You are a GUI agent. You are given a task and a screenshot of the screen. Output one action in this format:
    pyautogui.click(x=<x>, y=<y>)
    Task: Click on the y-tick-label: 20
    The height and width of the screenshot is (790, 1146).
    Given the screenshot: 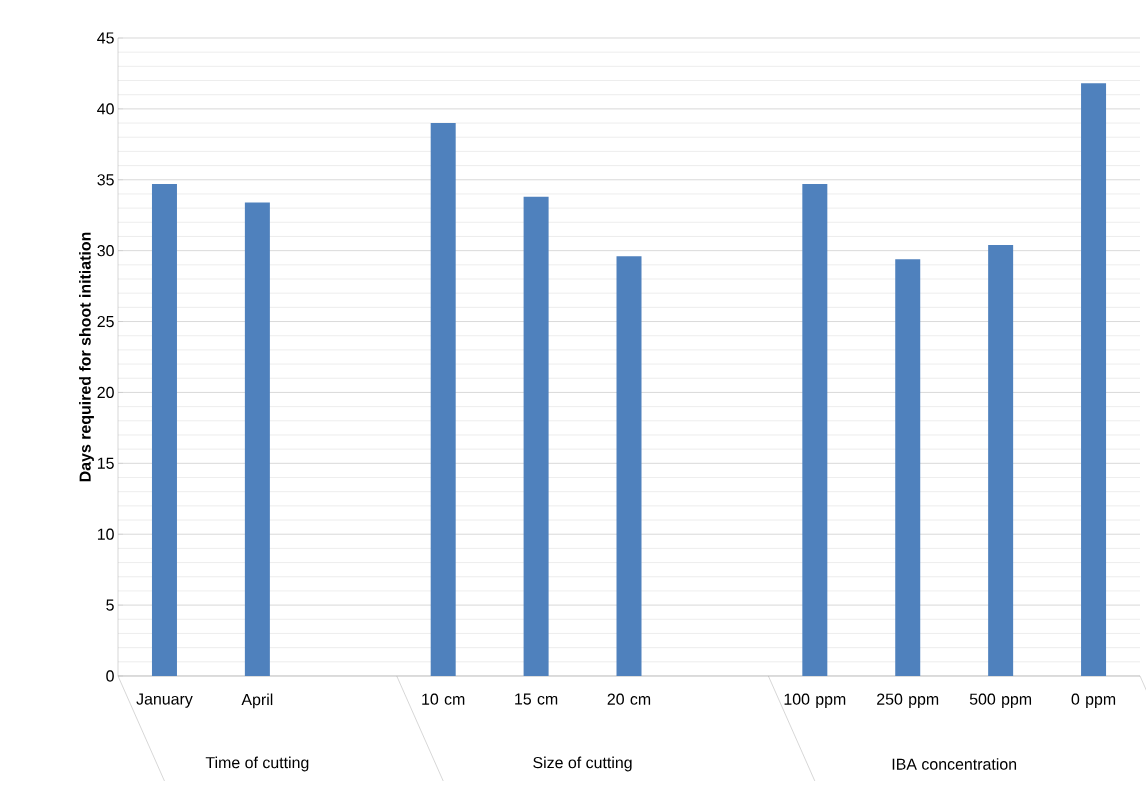 What is the action you would take?
    pyautogui.click(x=105, y=392)
    